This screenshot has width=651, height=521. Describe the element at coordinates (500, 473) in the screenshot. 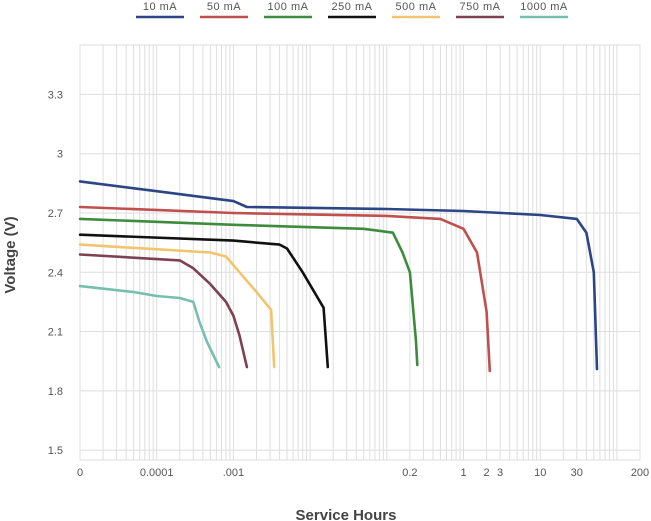

I see `x-tick-label: 3` at that location.